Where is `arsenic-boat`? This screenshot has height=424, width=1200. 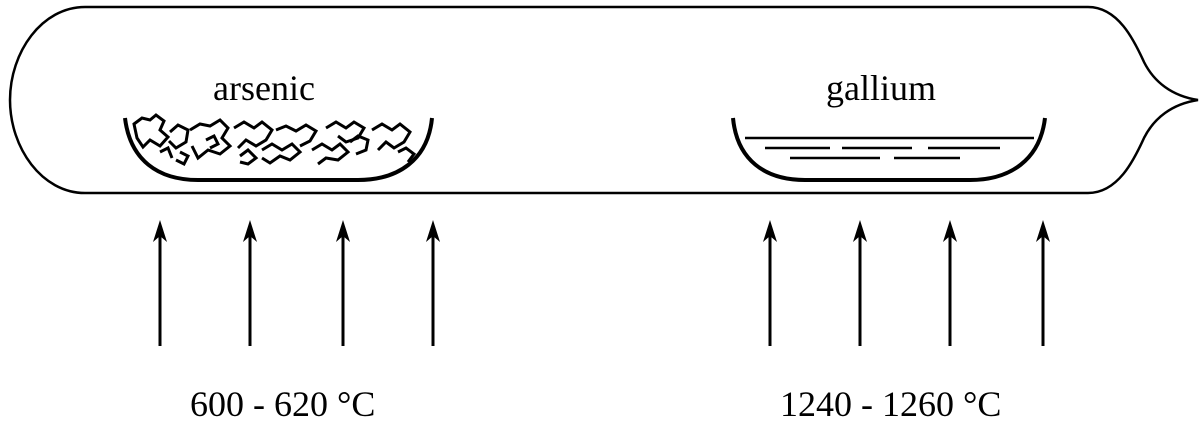 arsenic-boat is located at coordinates (278, 149).